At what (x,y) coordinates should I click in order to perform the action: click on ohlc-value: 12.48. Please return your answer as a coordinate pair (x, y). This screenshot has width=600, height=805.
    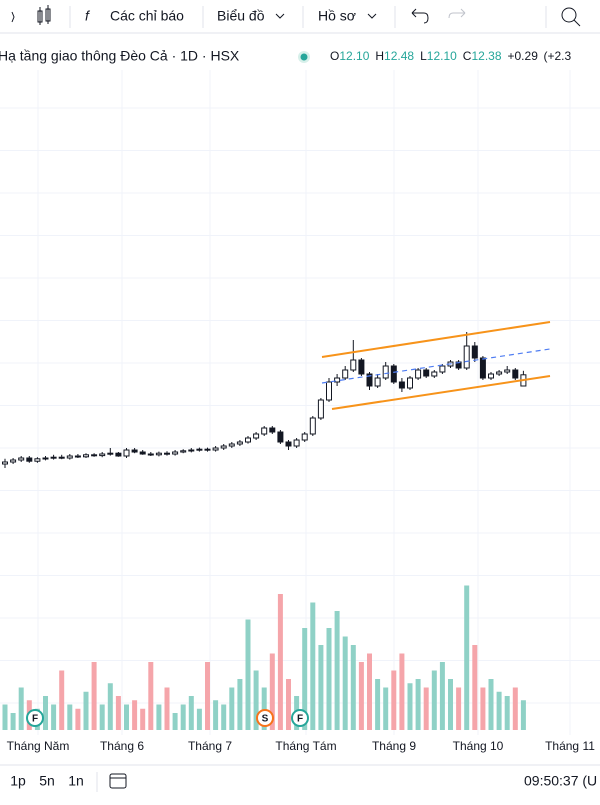
    Looking at the image, I should click on (399, 56).